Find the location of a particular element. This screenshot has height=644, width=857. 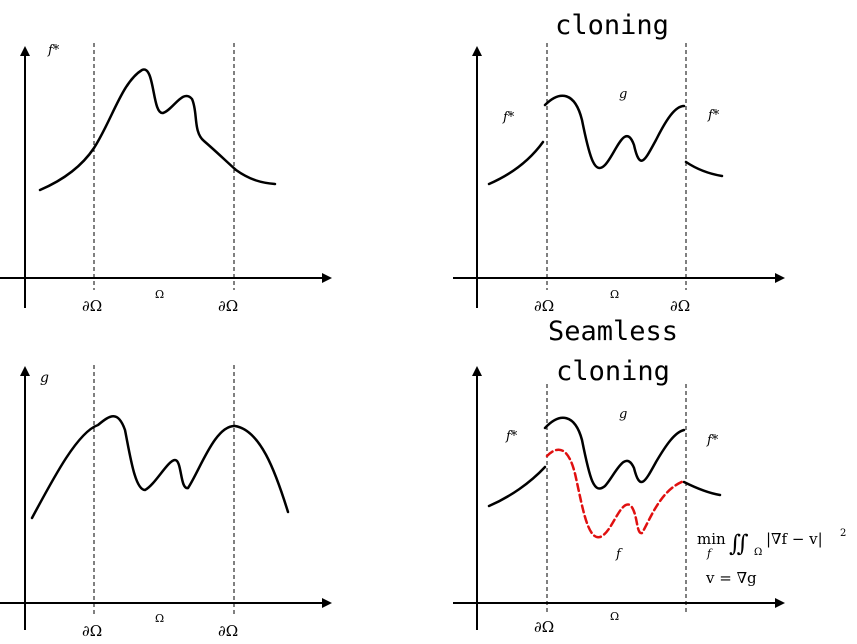

equation-constraint: v = ∇g is located at coordinates (731, 578).